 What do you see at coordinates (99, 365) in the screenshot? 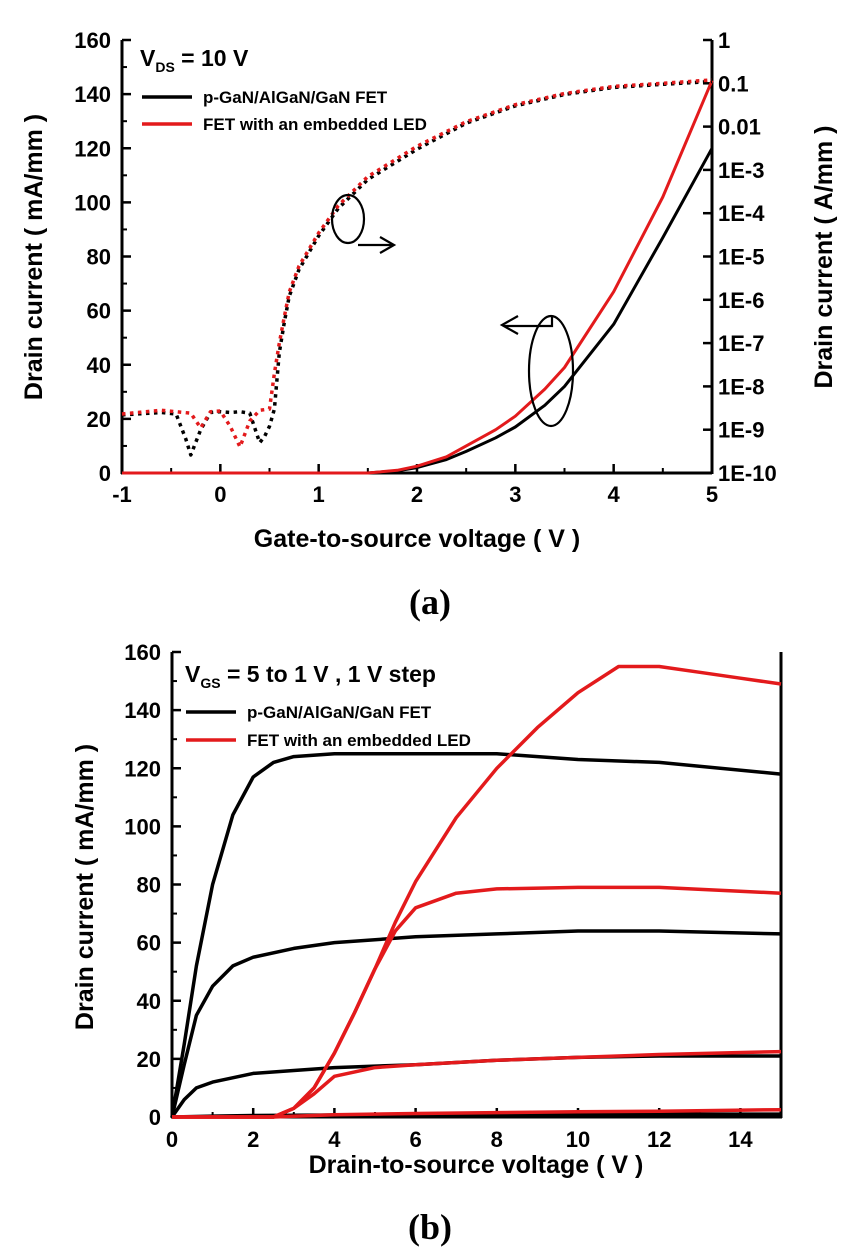
I see `a-y-tick-label: 40` at bounding box center [99, 365].